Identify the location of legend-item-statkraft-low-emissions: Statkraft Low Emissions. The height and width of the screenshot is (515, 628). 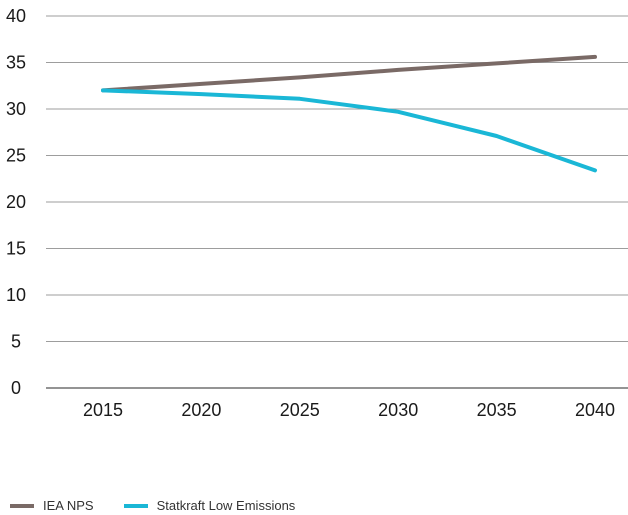
(209, 505).